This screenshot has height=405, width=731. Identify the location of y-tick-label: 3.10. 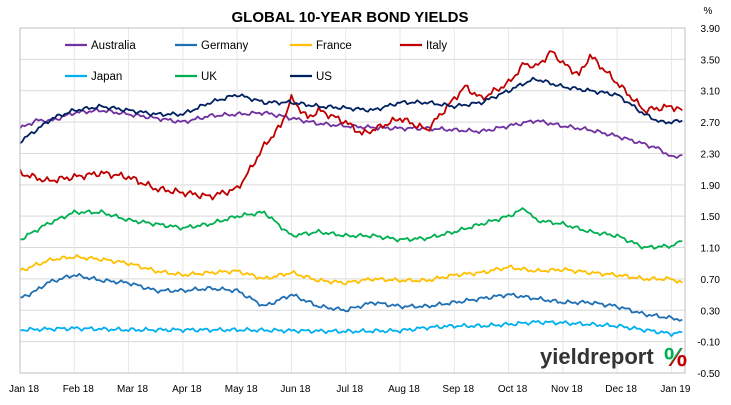
(711, 92).